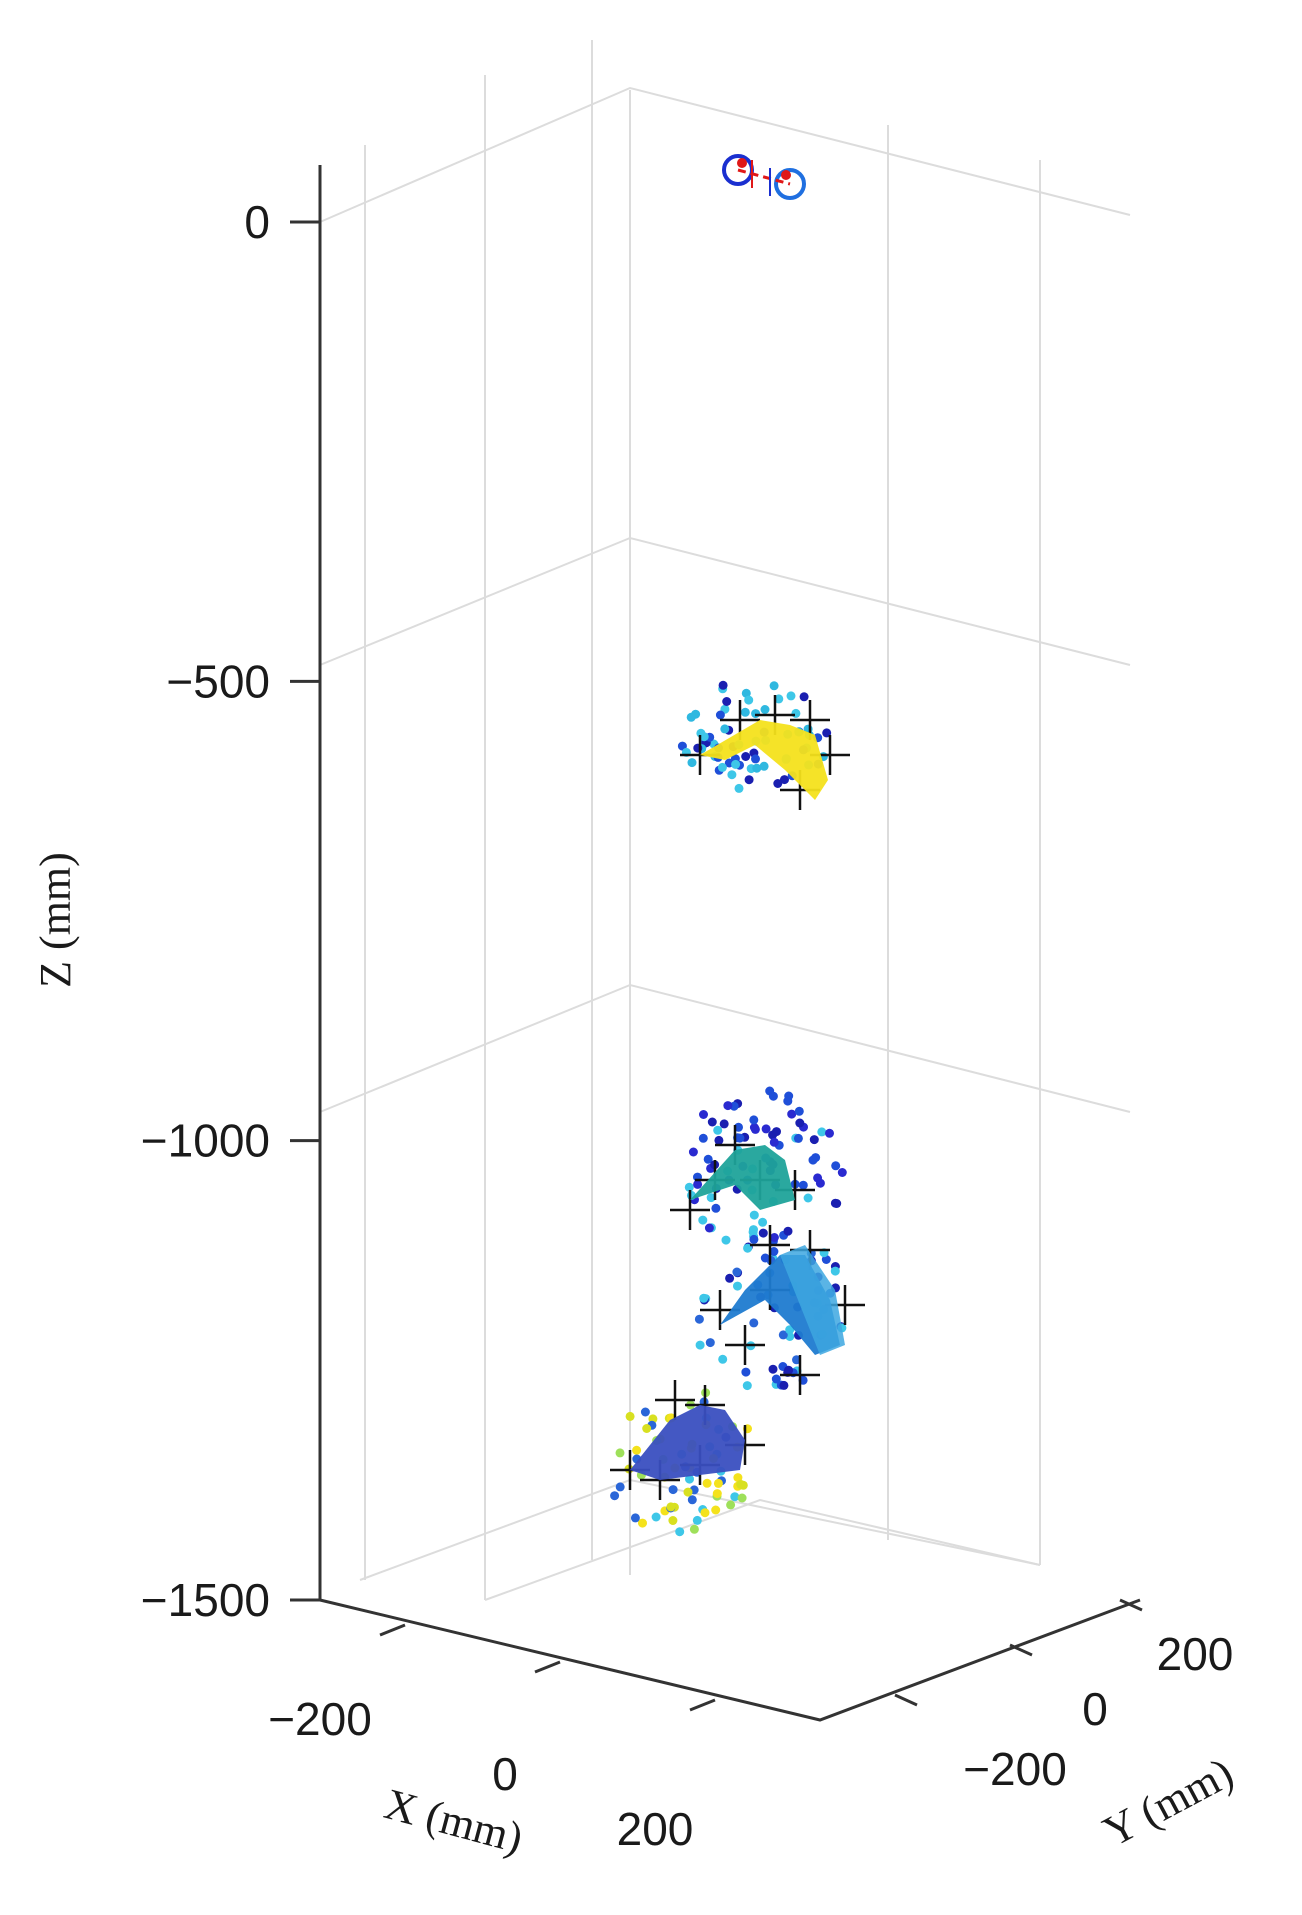 The width and height of the screenshot is (1302, 1915). Describe the element at coordinates (320, 1719) in the screenshot. I see `x-tick-label: −200` at that location.